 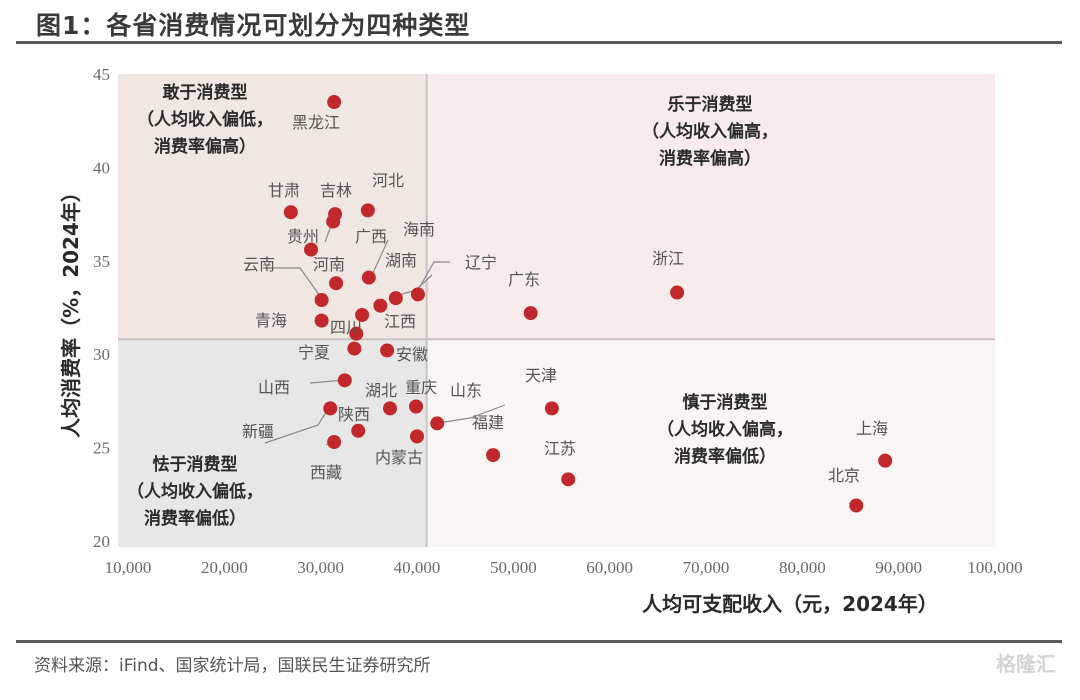 What do you see at coordinates (371, 236) in the screenshot?
I see `point-label: 广西` at bounding box center [371, 236].